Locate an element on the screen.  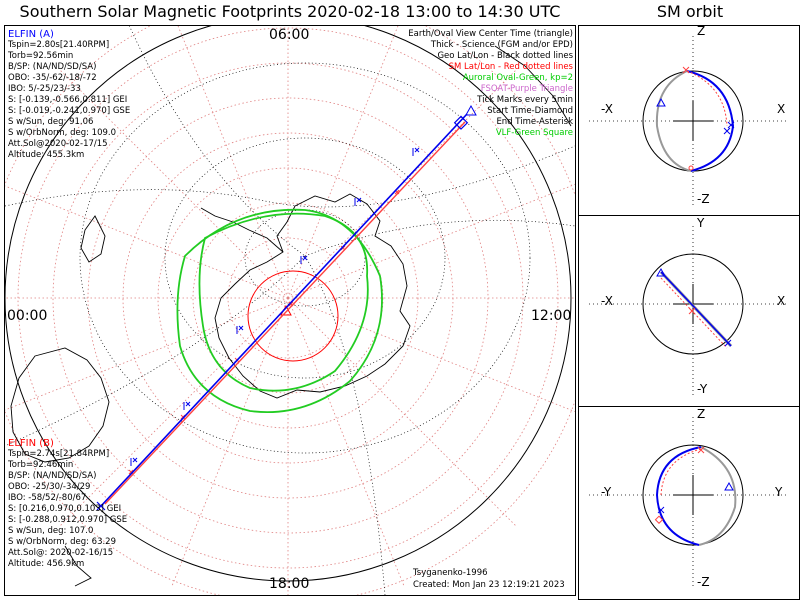
orbit-plot-xy is located at coordinates (689, 311).